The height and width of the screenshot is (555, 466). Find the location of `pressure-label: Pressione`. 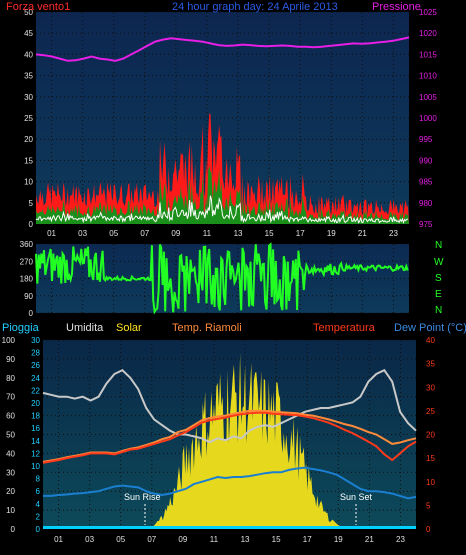

pressure-label: Pressione is located at coordinates (396, 7).